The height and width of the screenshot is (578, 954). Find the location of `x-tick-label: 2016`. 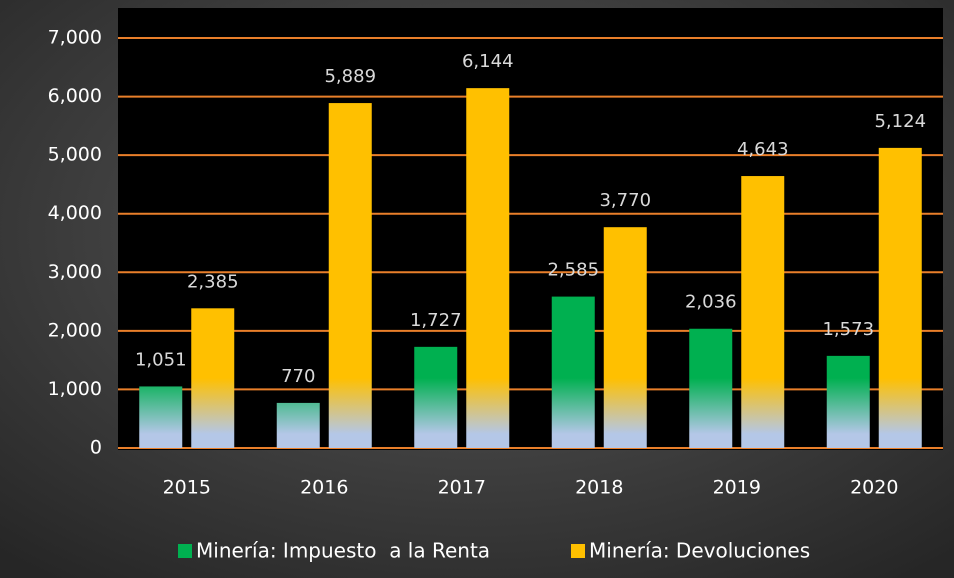

x-tick-label: 2016 is located at coordinates (324, 488).